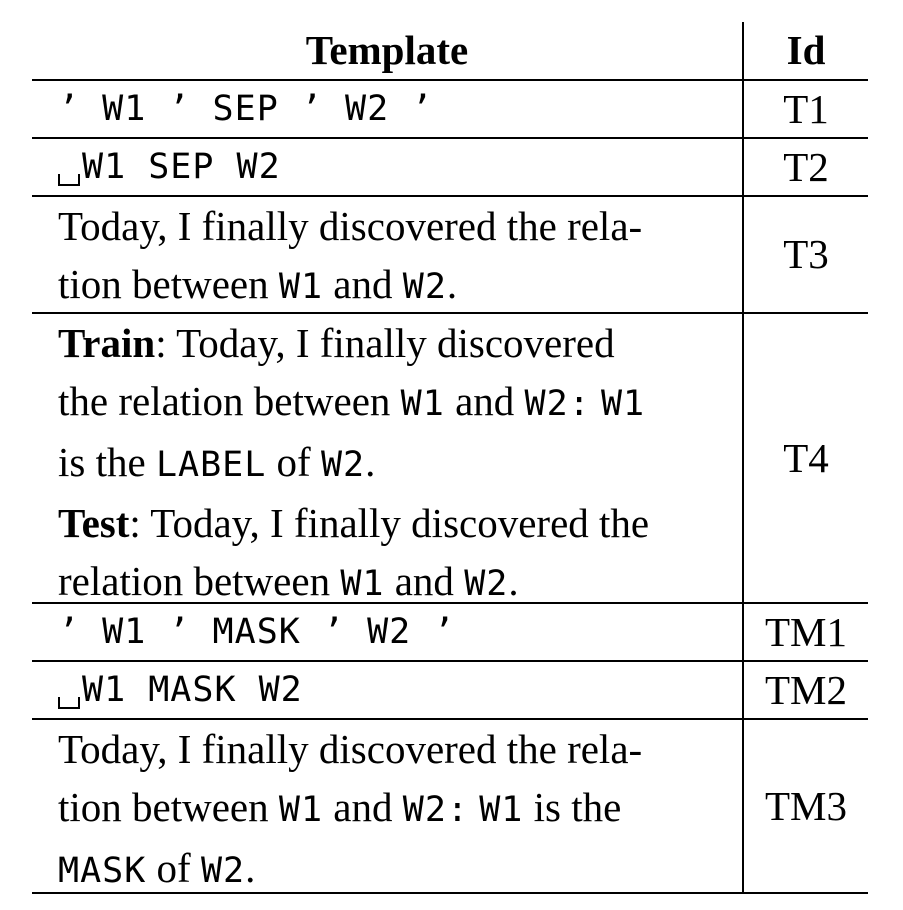  What do you see at coordinates (450, 109) in the screenshot?
I see `table-row-t1: ’ W1 ’ SEP ’ W2 ’ T1` at bounding box center [450, 109].